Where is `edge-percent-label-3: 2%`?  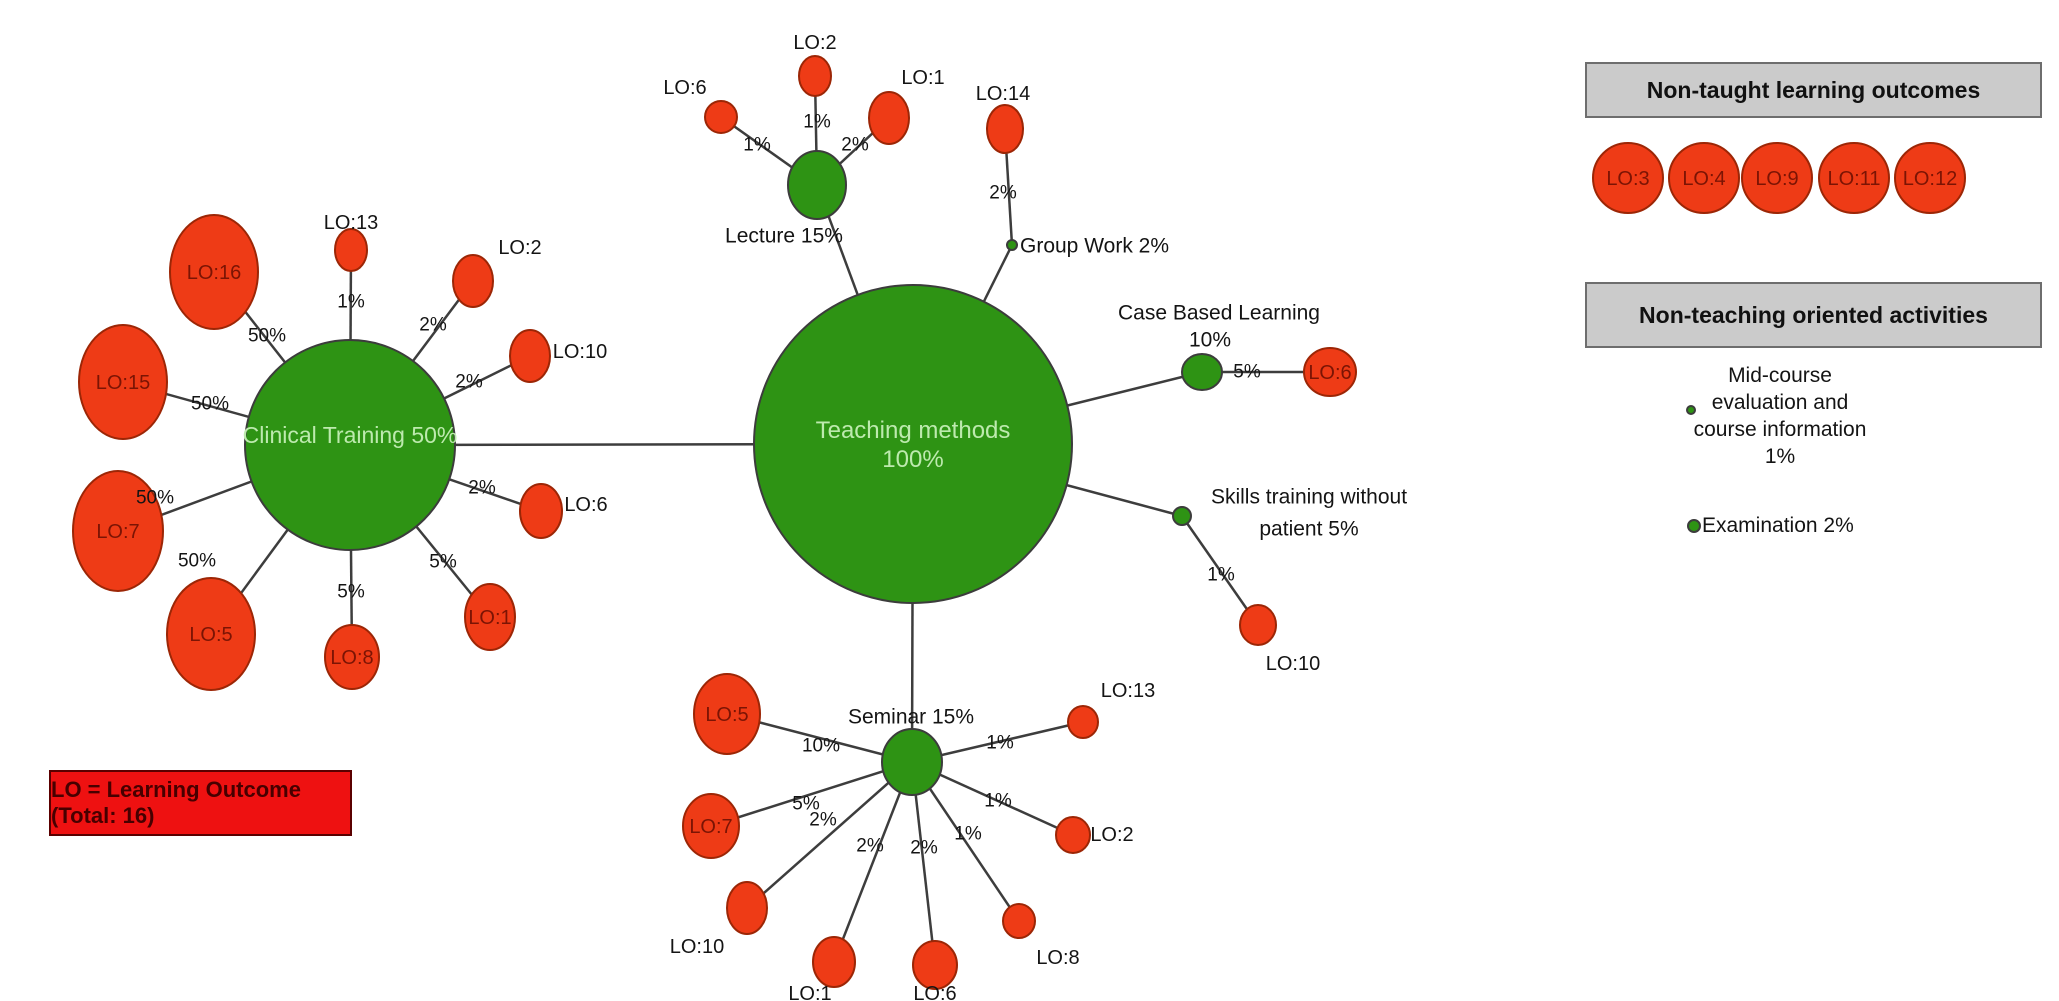 edge-percent-label-3: 2% is located at coordinates (469, 382).